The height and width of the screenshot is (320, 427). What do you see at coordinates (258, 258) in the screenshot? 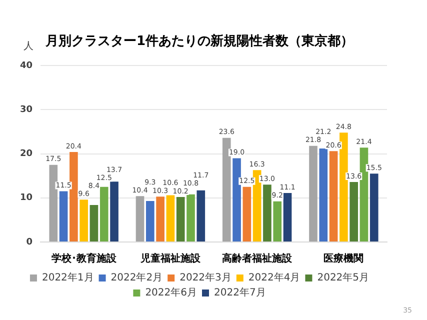
I see `x-tick-label: 高齢者福祉施設` at bounding box center [258, 258].